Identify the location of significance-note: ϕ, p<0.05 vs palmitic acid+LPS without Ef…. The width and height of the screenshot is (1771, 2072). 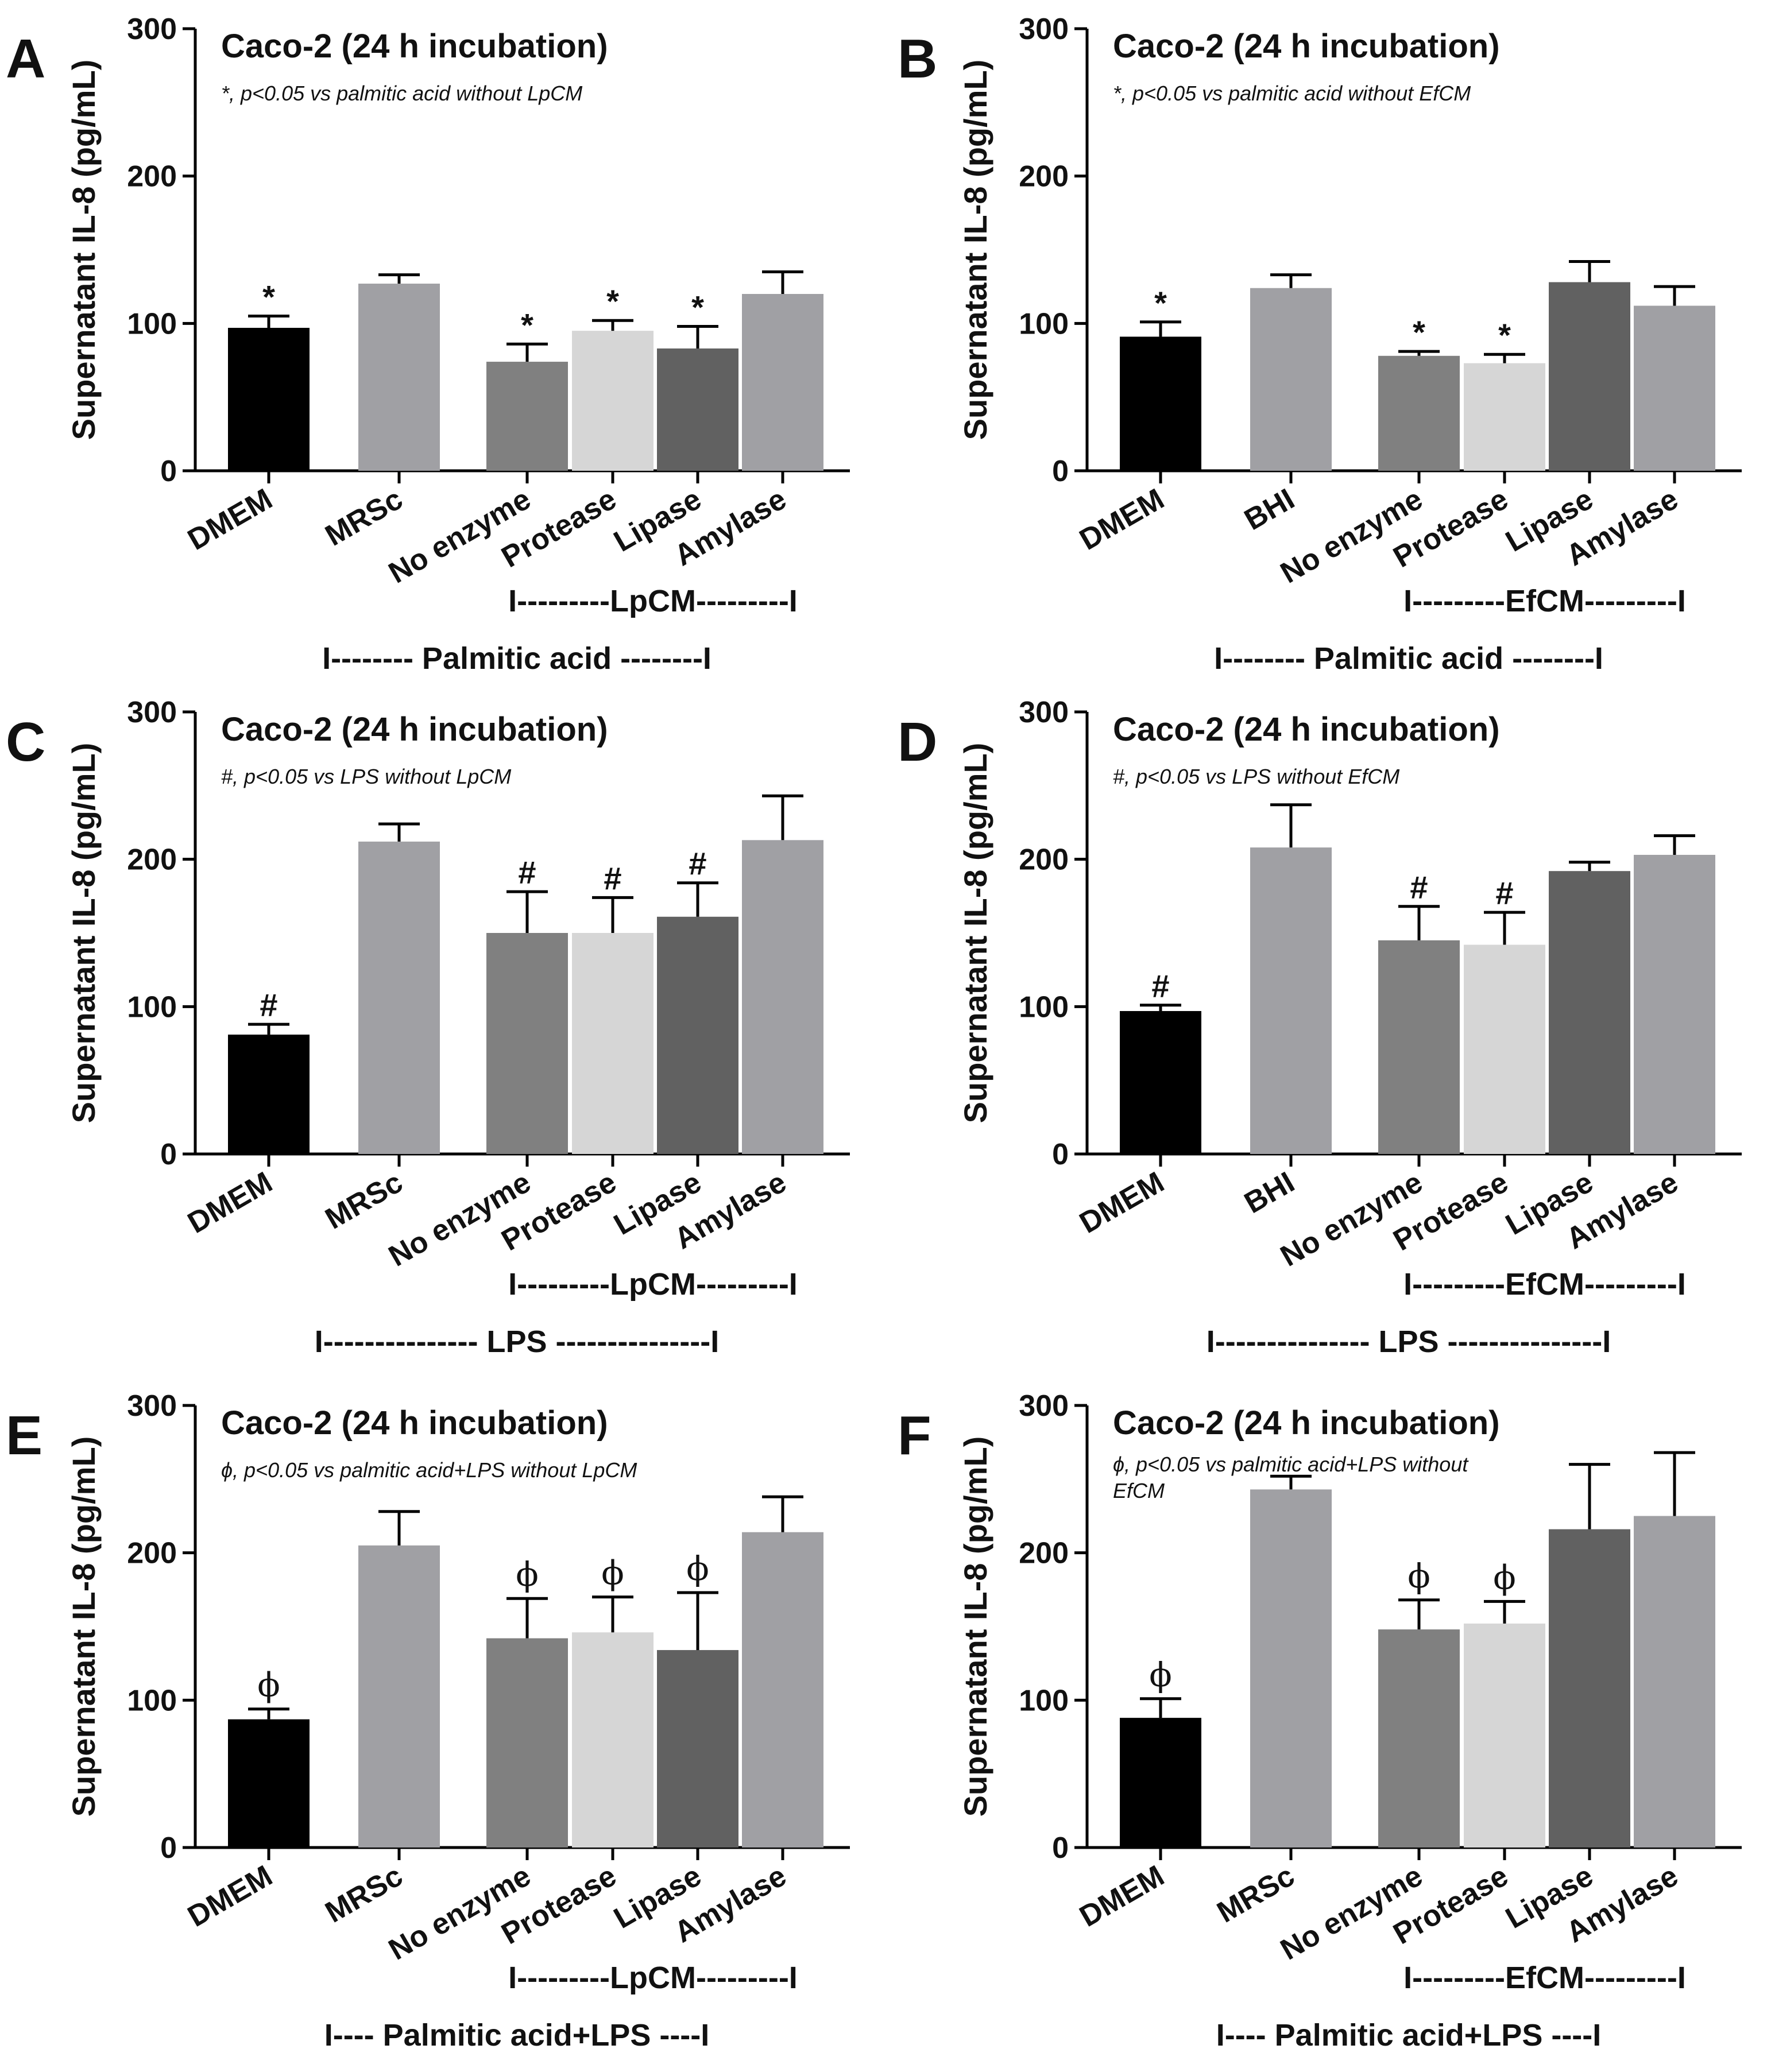
(1291, 1477).